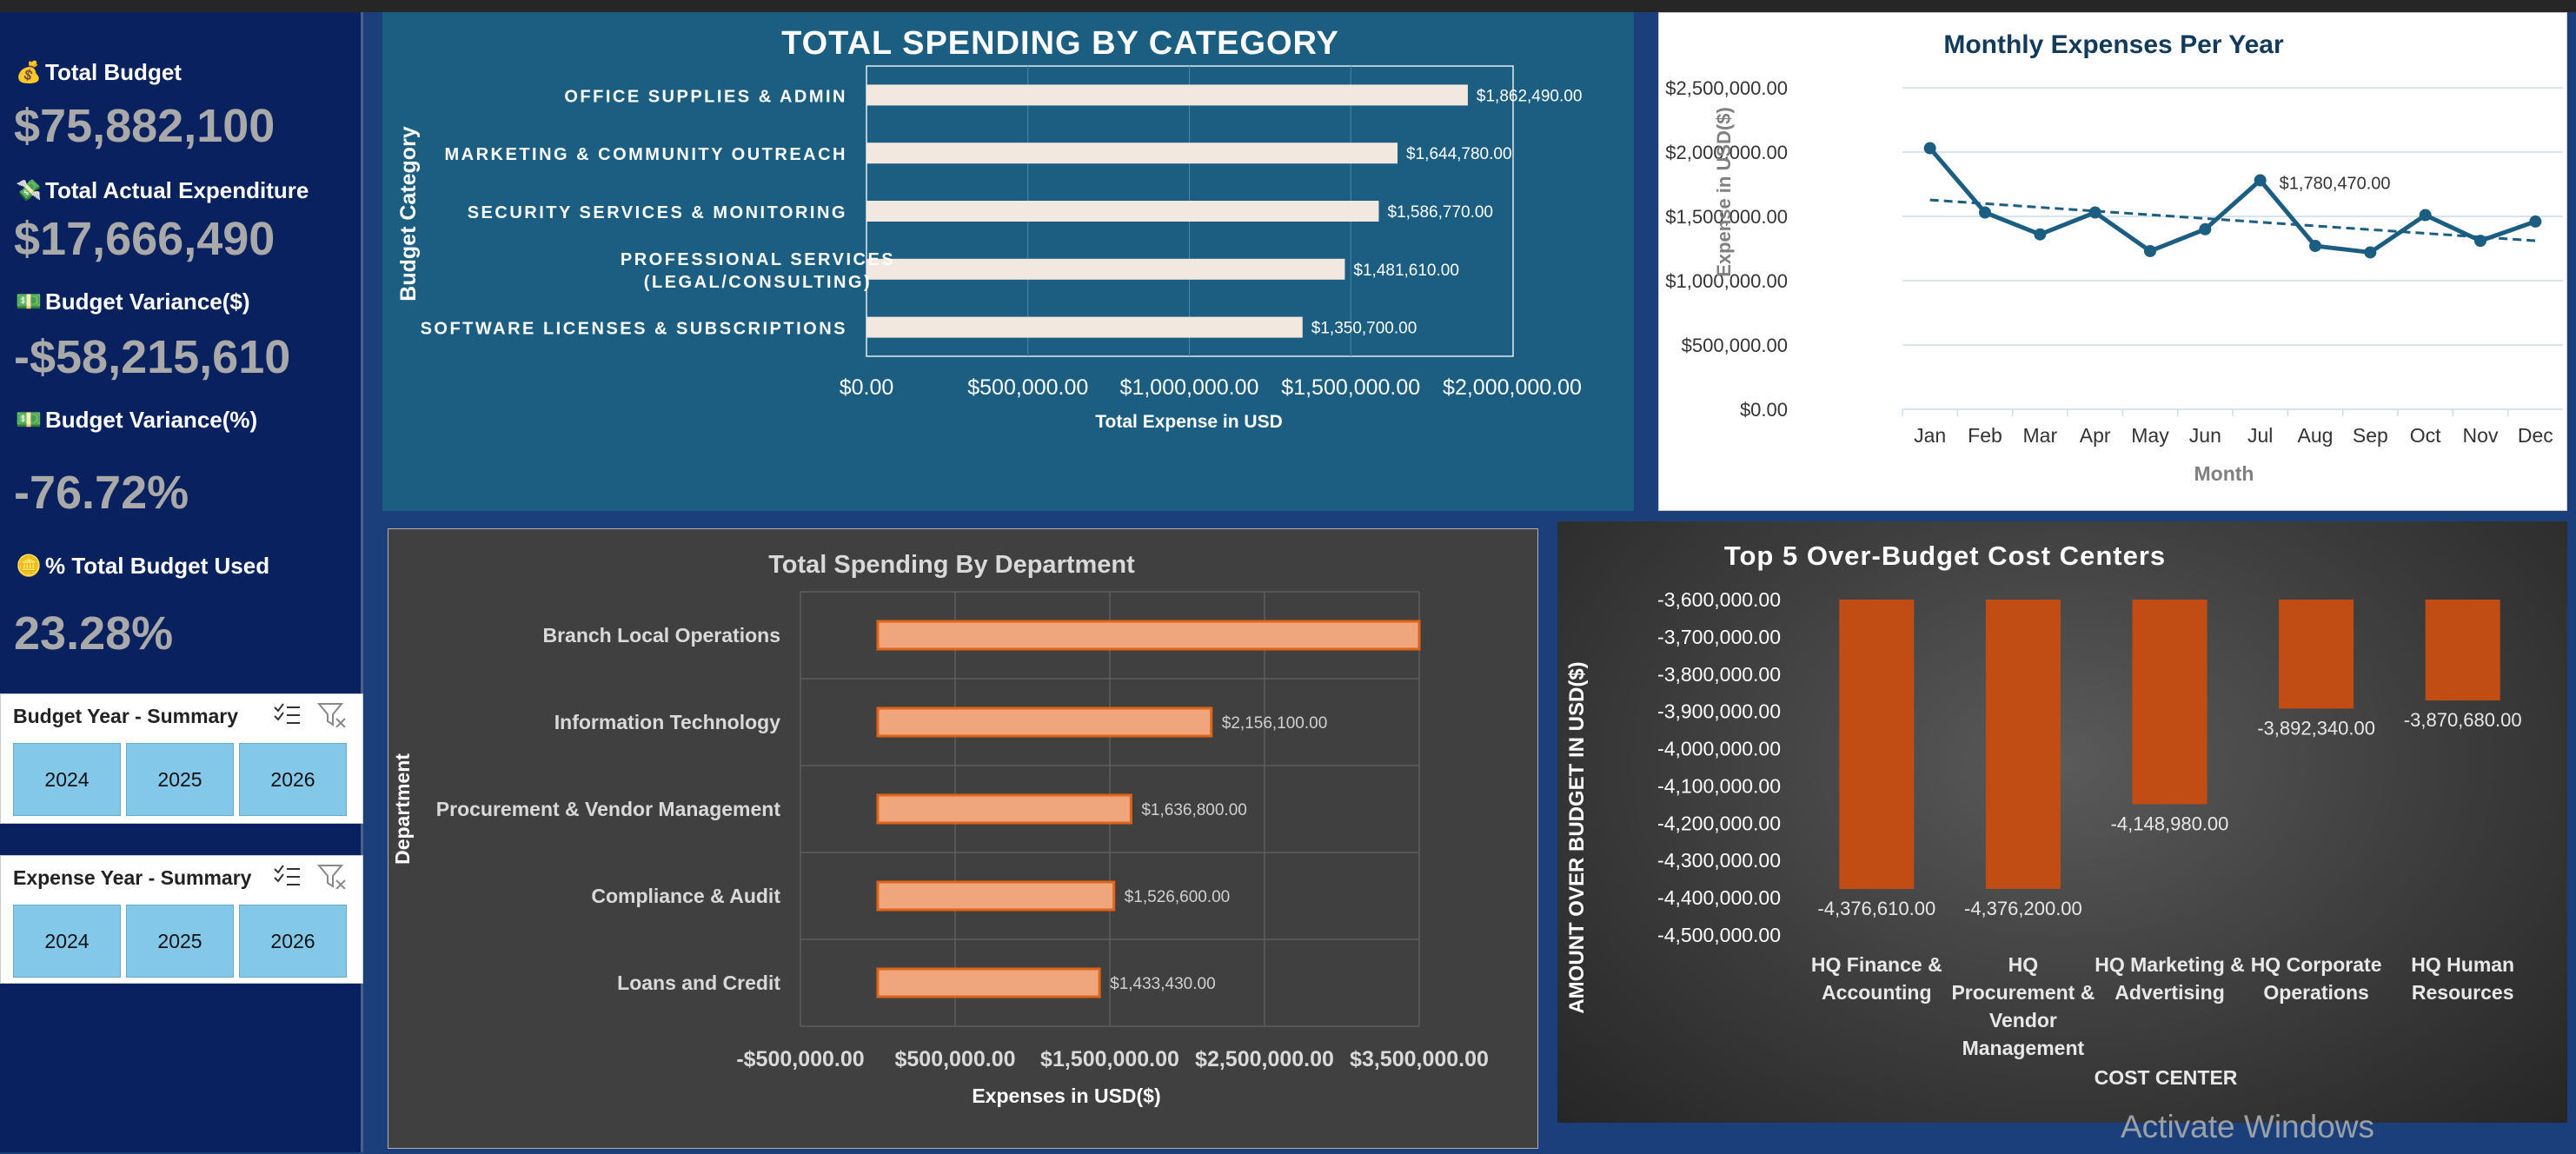  I want to click on data-label: $1,636,800.00, so click(1194, 810).